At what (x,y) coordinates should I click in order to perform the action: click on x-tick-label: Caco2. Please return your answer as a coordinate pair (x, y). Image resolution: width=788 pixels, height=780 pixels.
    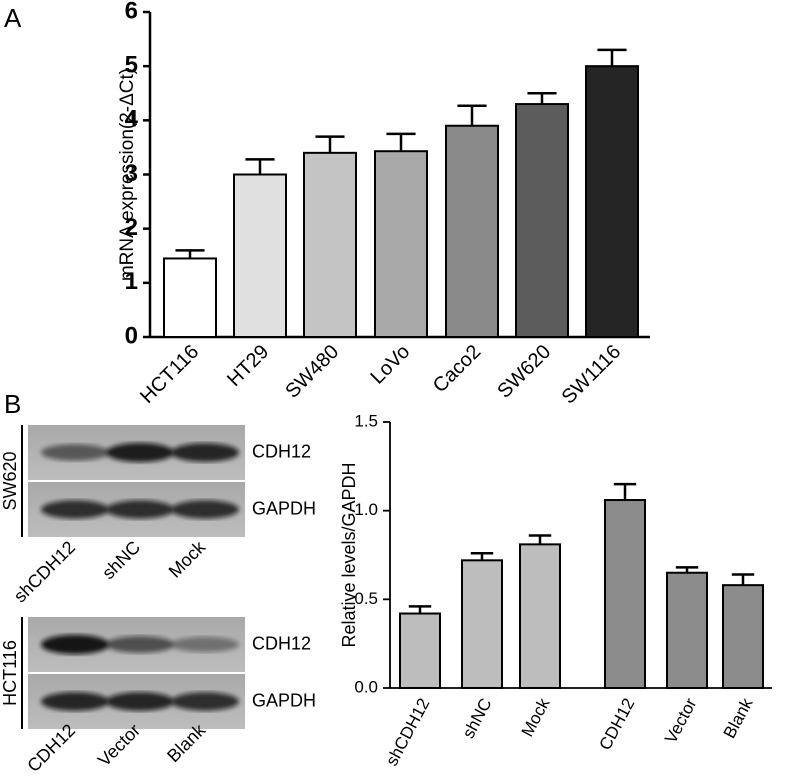
    Looking at the image, I should click on (457, 369).